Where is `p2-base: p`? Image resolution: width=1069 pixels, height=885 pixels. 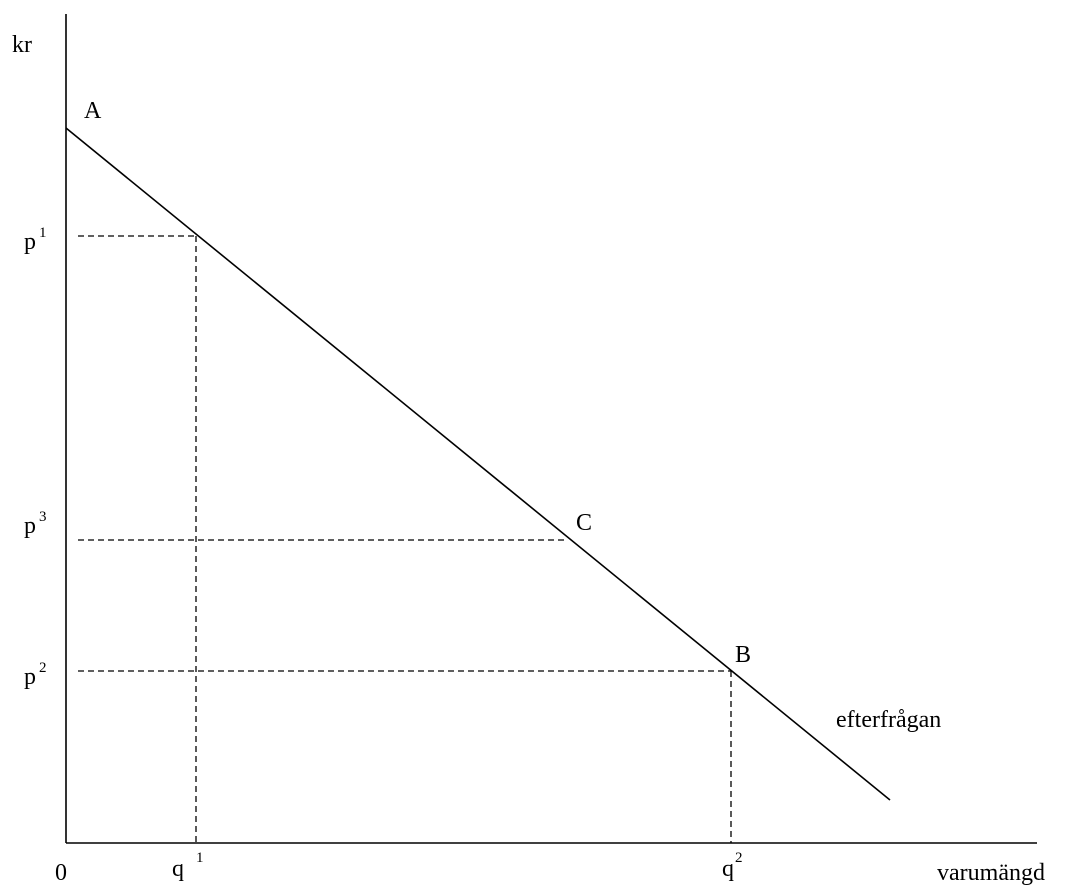
p2-base: p is located at coordinates (30, 677).